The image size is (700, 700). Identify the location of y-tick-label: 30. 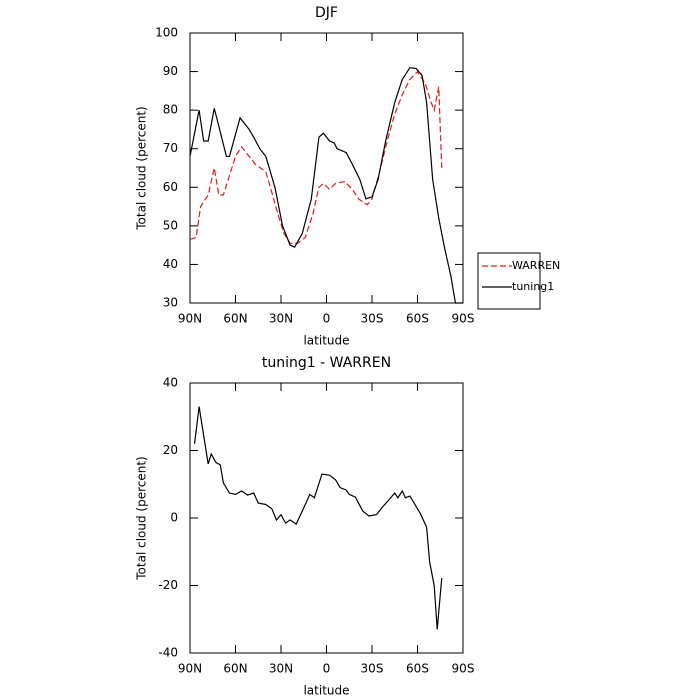
(170, 303).